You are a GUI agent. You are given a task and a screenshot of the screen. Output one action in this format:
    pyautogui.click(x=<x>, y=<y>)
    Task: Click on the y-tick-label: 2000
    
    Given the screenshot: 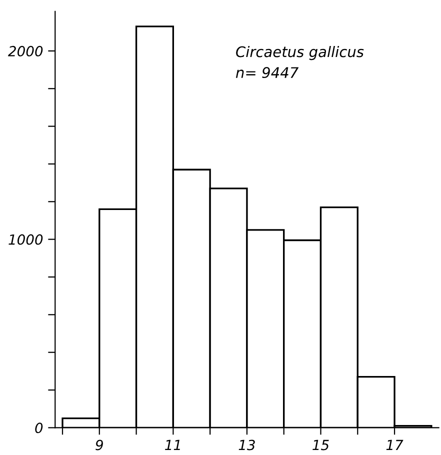 What is the action you would take?
    pyautogui.click(x=25, y=51)
    